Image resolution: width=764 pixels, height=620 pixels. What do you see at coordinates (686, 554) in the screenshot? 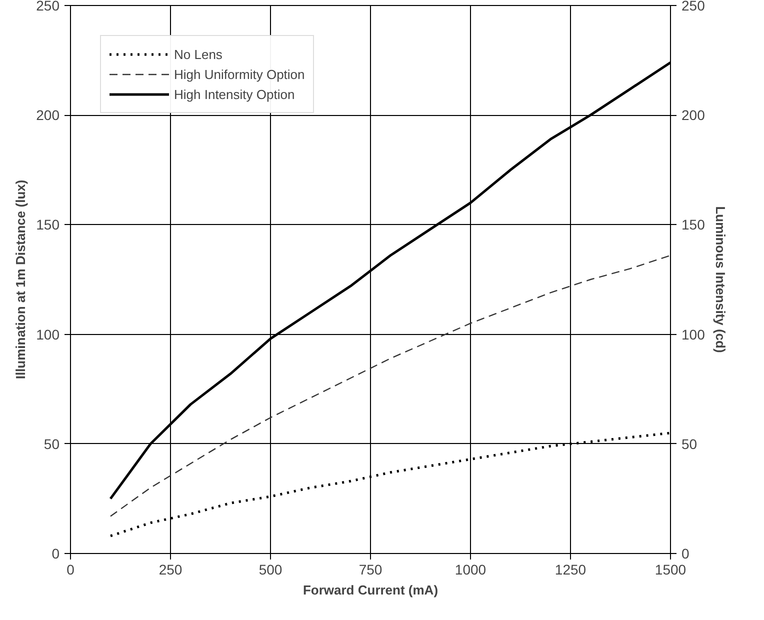
I see `y2-tick-label: 0` at bounding box center [686, 554].